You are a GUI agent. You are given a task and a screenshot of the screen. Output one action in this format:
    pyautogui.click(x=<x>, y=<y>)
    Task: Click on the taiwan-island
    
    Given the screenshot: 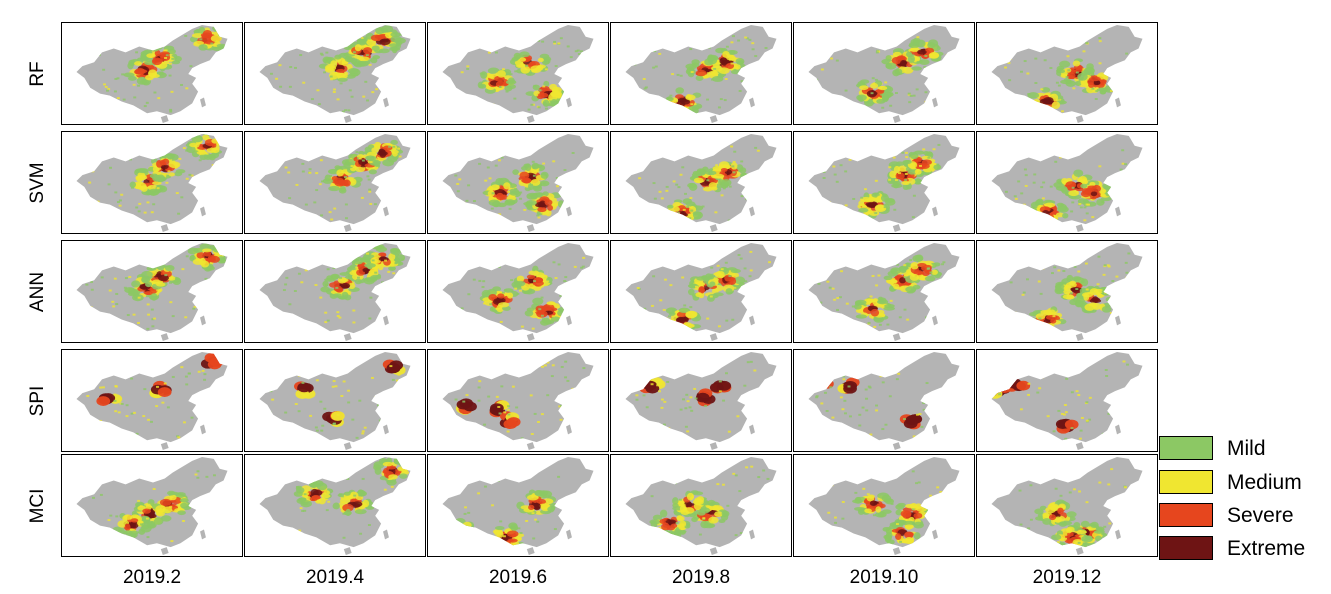 What is the action you would take?
    pyautogui.click(x=935, y=429)
    